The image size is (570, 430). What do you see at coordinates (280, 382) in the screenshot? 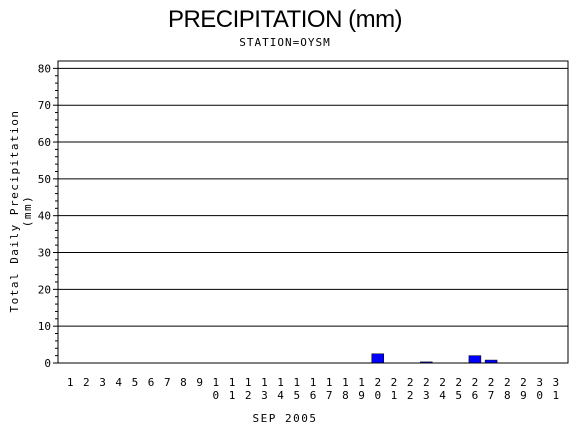
I see `x-tick-label-14-char0: 1` at bounding box center [280, 382].